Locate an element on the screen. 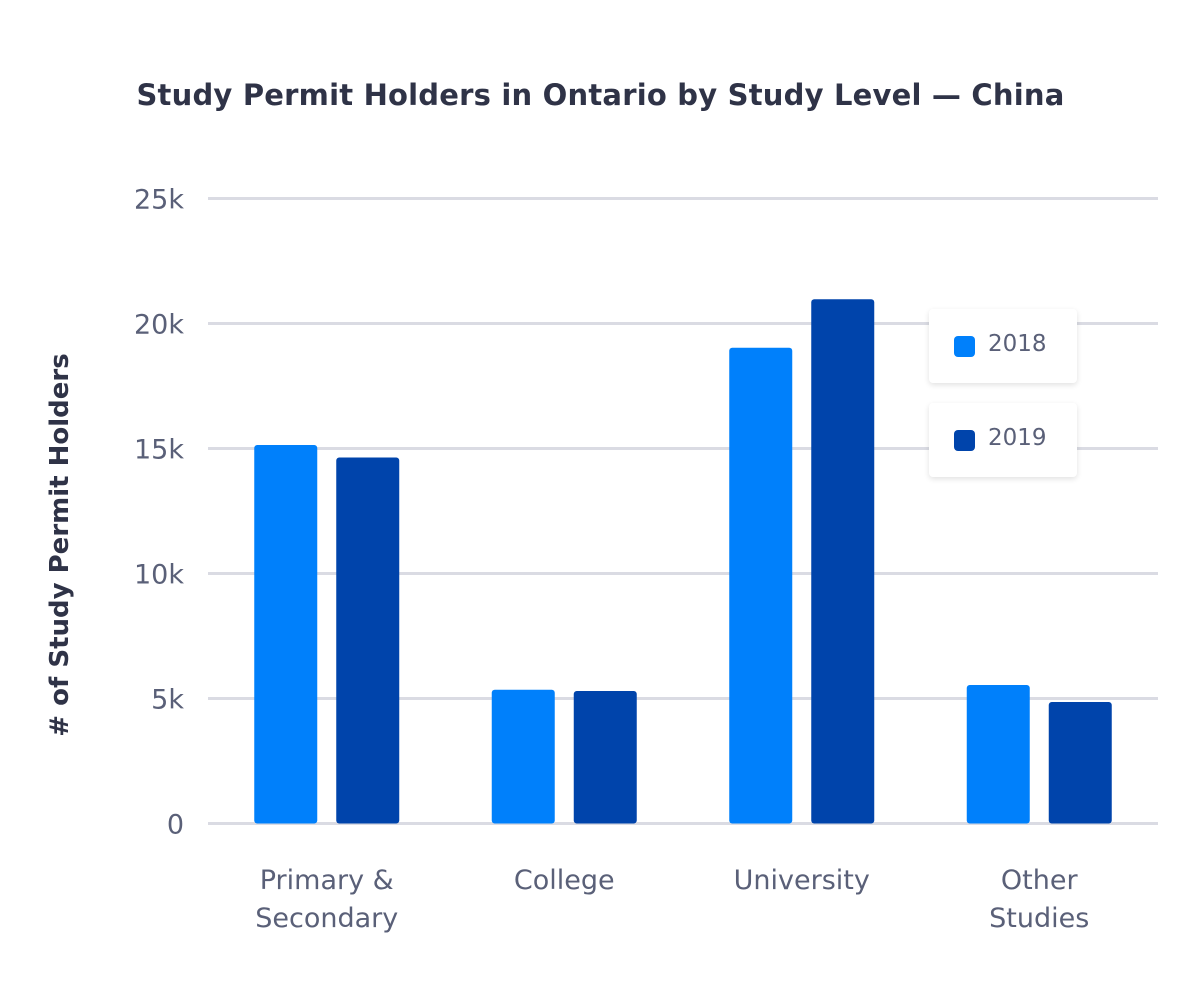  x-tick-label: Other is located at coordinates (1040, 880).